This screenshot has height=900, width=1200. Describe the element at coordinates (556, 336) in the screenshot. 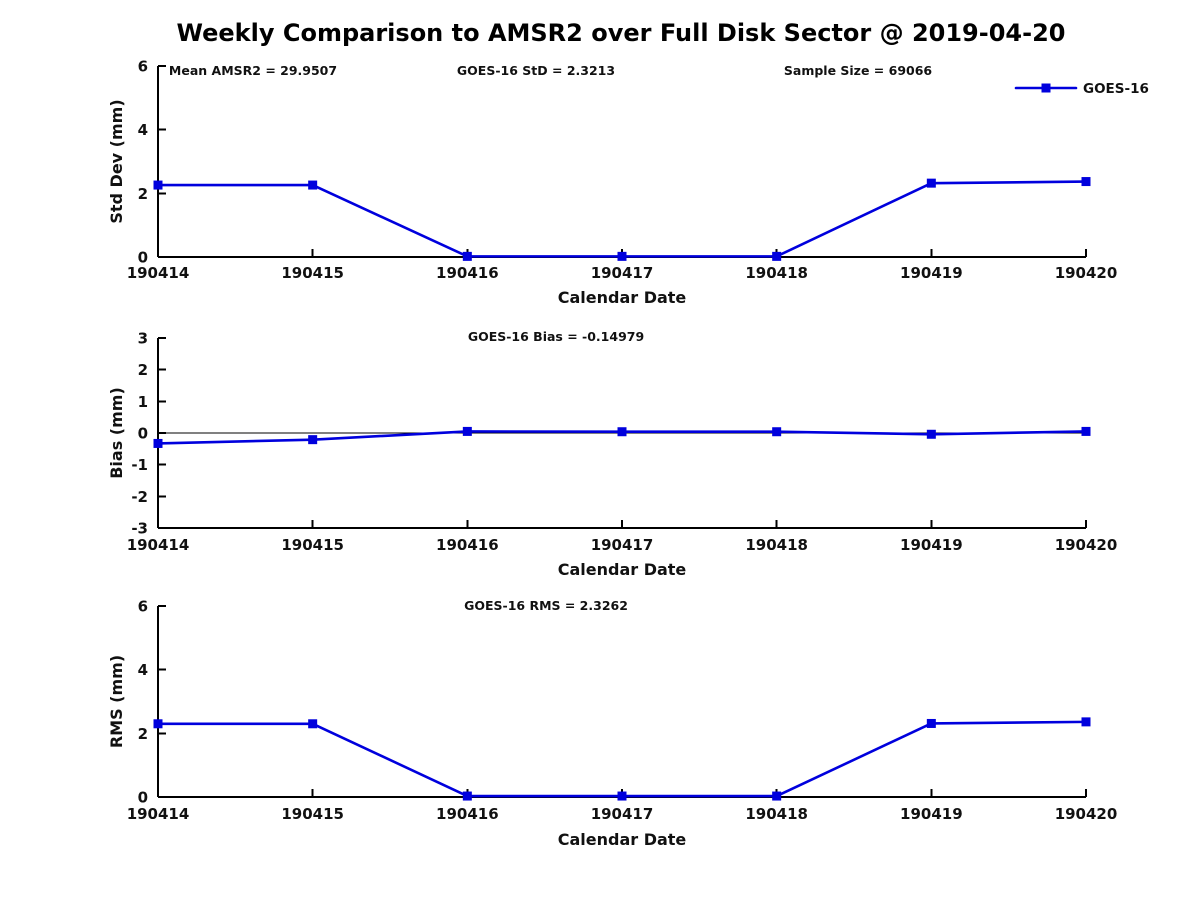

I see `stat-annotation: GOES-16 Bias = -0.14979` at that location.